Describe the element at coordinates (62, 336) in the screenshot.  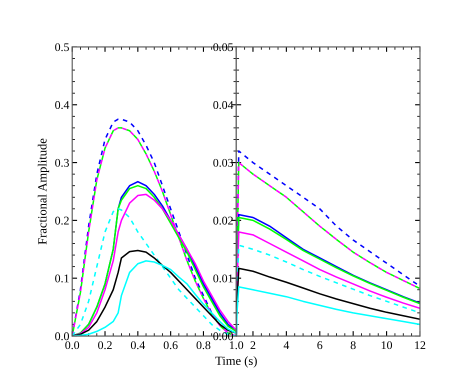
I see `y-tick-label: 0.0` at that location.